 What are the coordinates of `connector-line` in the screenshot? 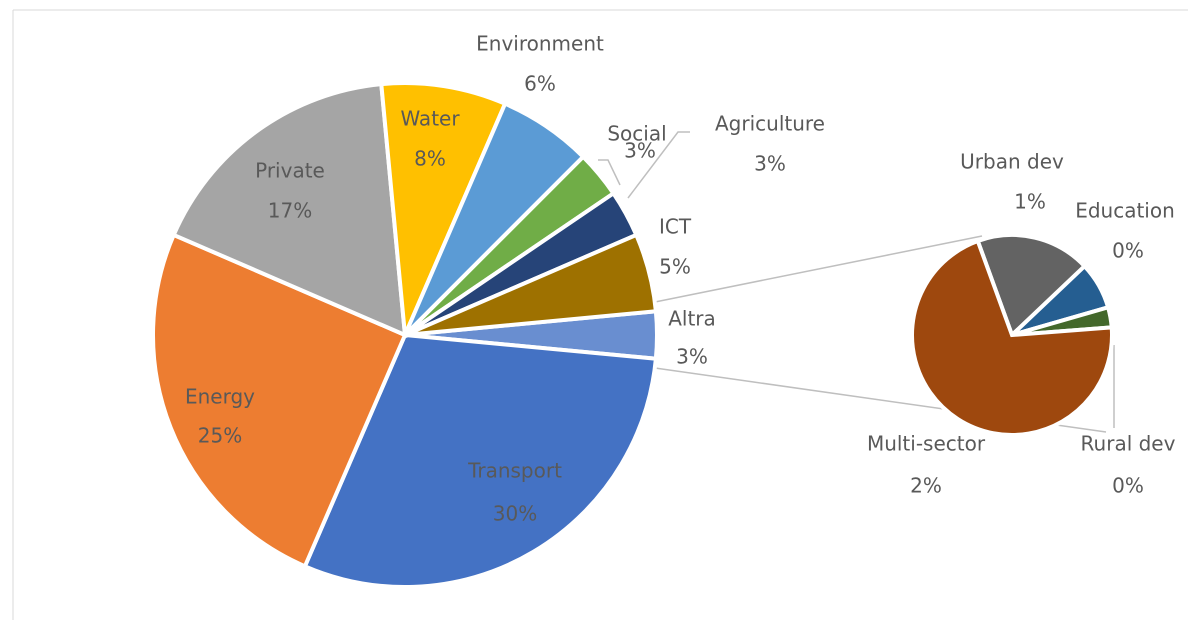 It's located at (818, 269).